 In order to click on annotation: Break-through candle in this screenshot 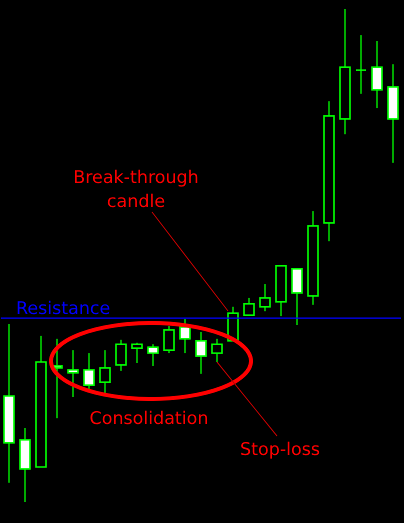, I will do `click(136, 190)`.